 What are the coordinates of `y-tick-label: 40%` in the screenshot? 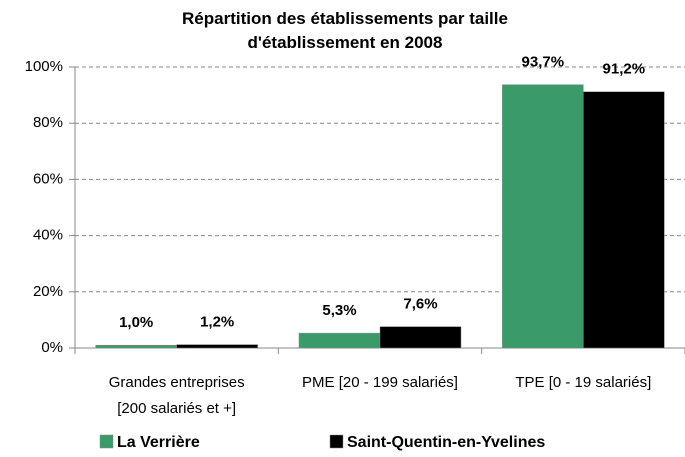 It's located at (48, 235).